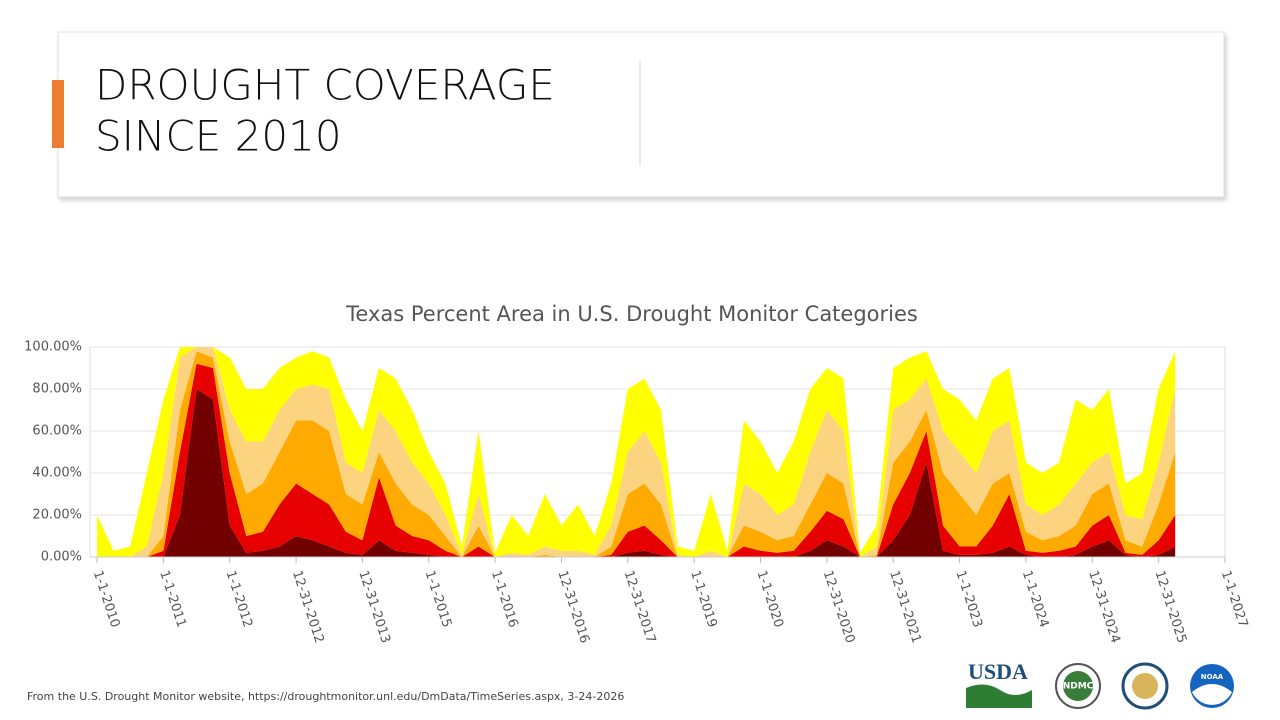 This screenshot has width=1280, height=720. What do you see at coordinates (504, 599) in the screenshot?
I see `x-tick-label: 1-1-2016` at bounding box center [504, 599].